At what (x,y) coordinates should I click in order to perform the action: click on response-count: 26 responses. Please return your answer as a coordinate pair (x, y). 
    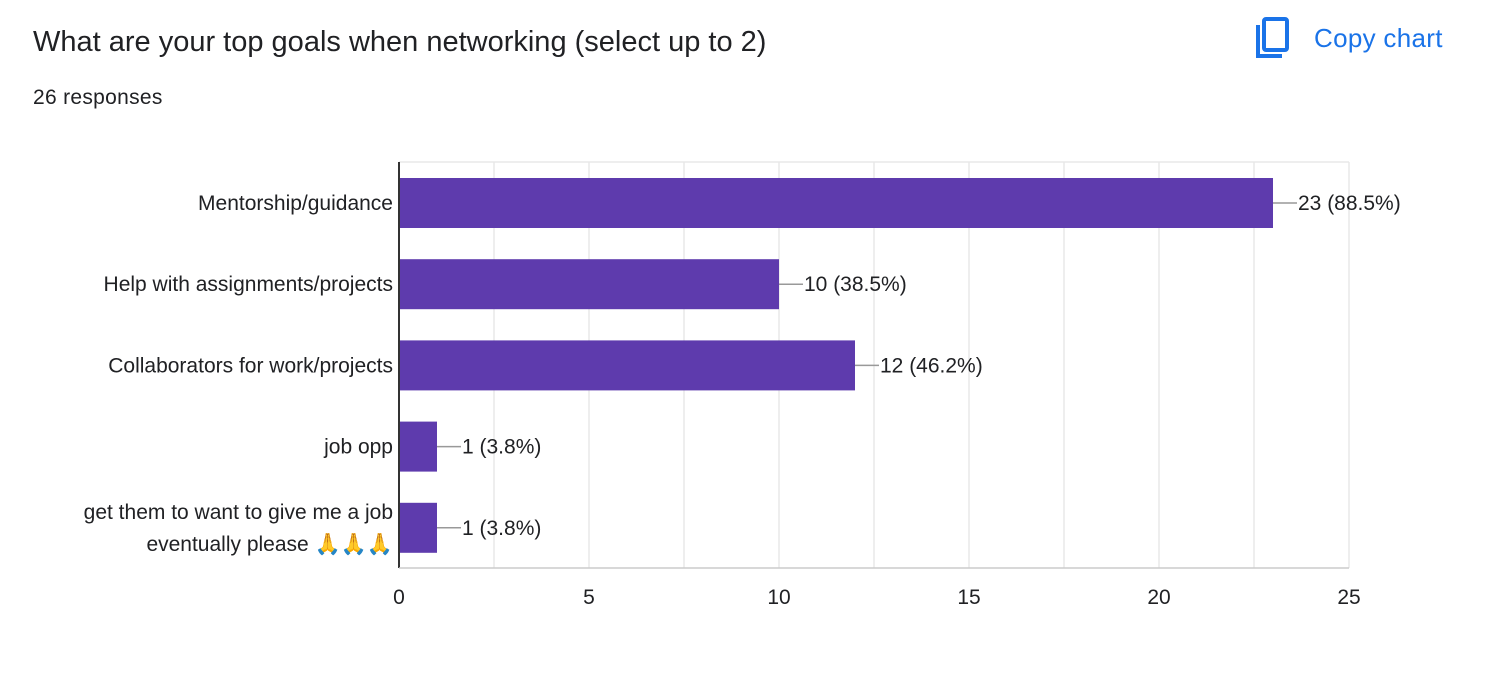
    Looking at the image, I should click on (98, 97).